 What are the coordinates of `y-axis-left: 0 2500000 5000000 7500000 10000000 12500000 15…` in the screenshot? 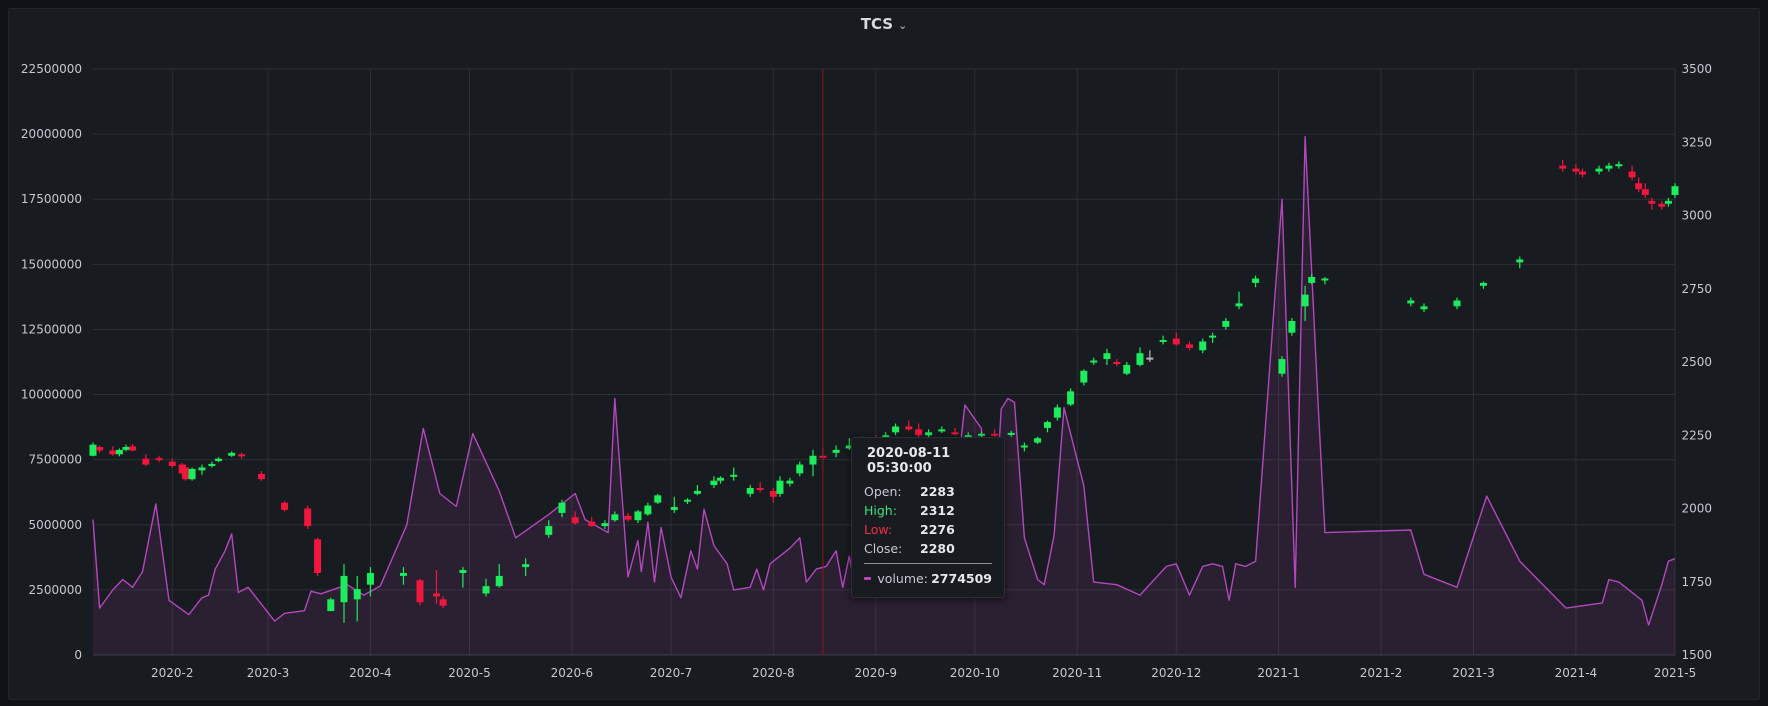 It's located at (51, 362).